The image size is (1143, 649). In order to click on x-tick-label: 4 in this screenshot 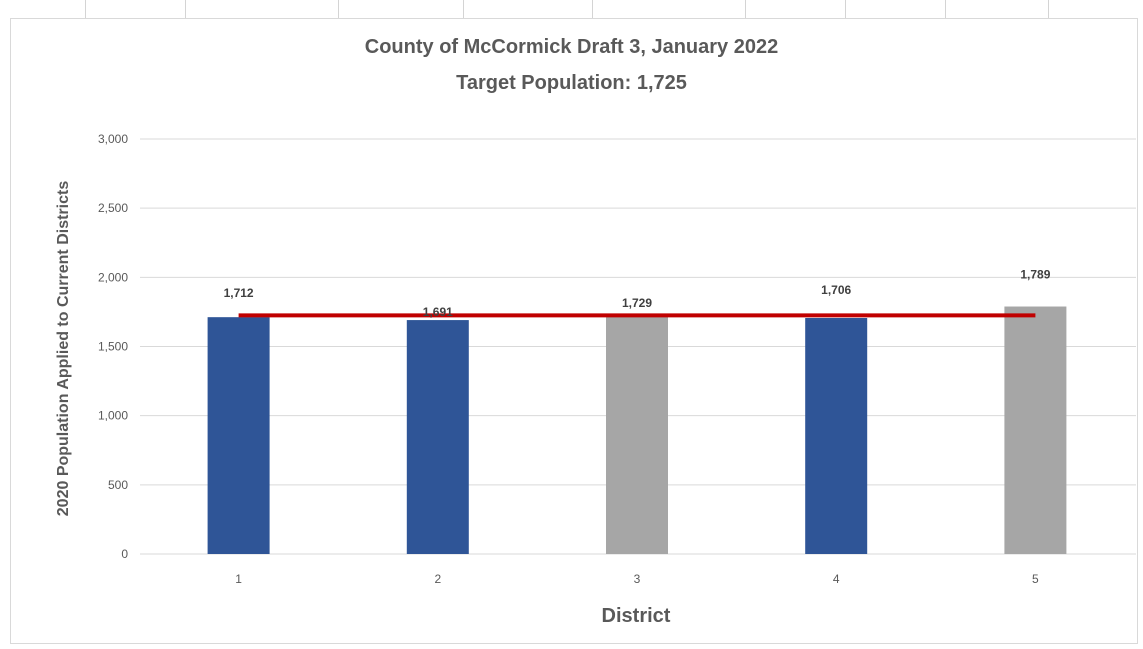, I will do `click(836, 579)`.